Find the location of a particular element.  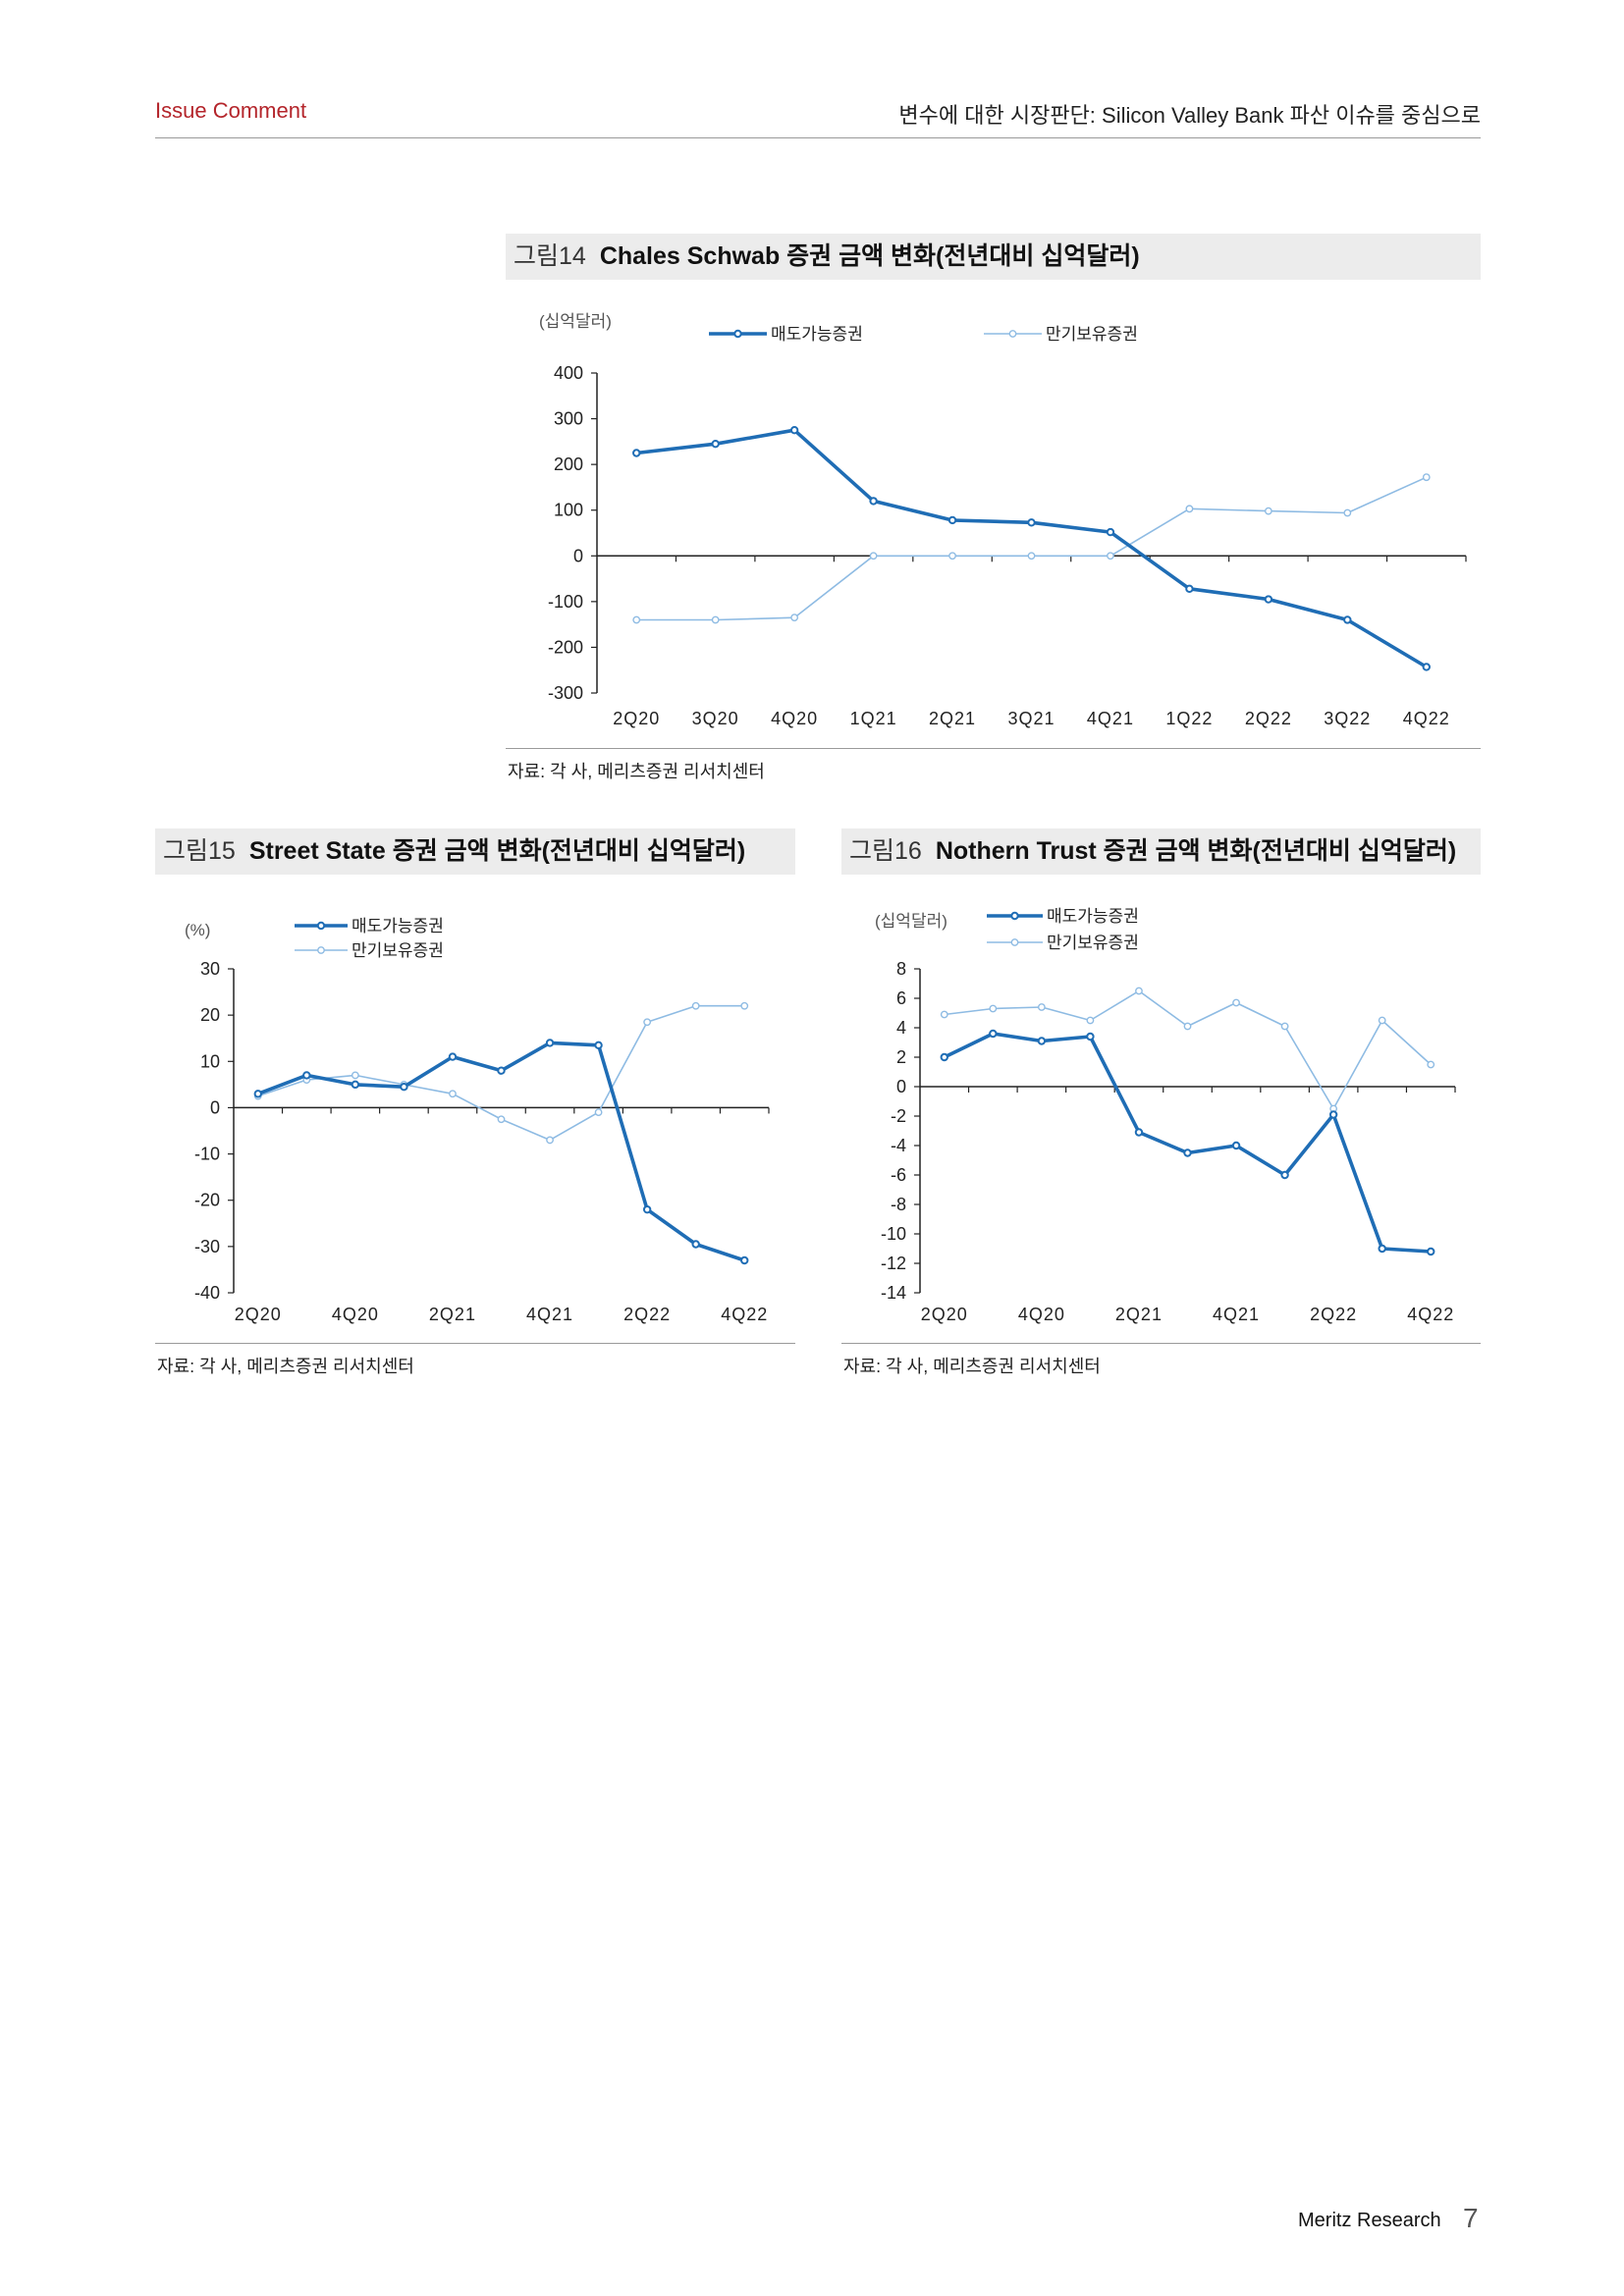

header-divider is located at coordinates (818, 137).